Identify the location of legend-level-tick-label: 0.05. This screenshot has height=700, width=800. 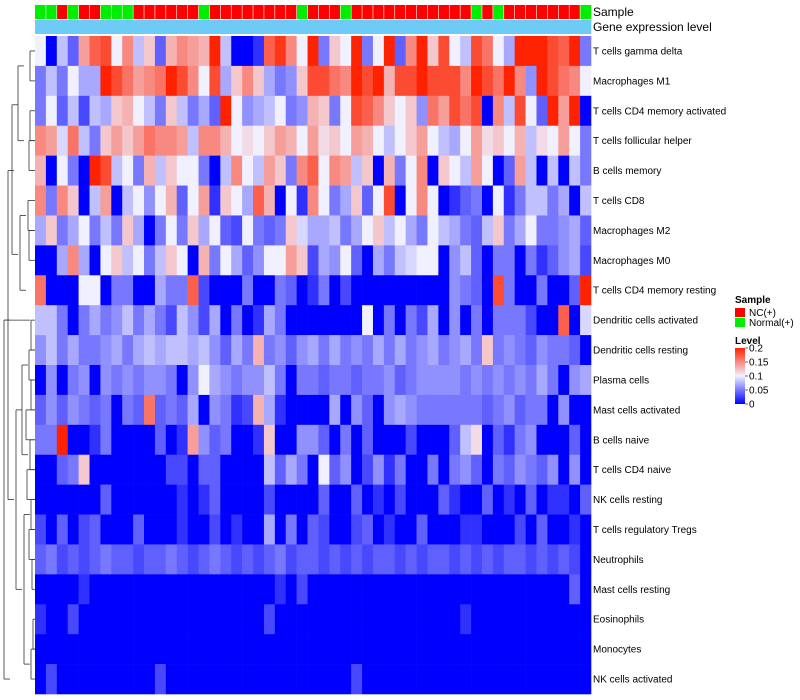
(759, 391).